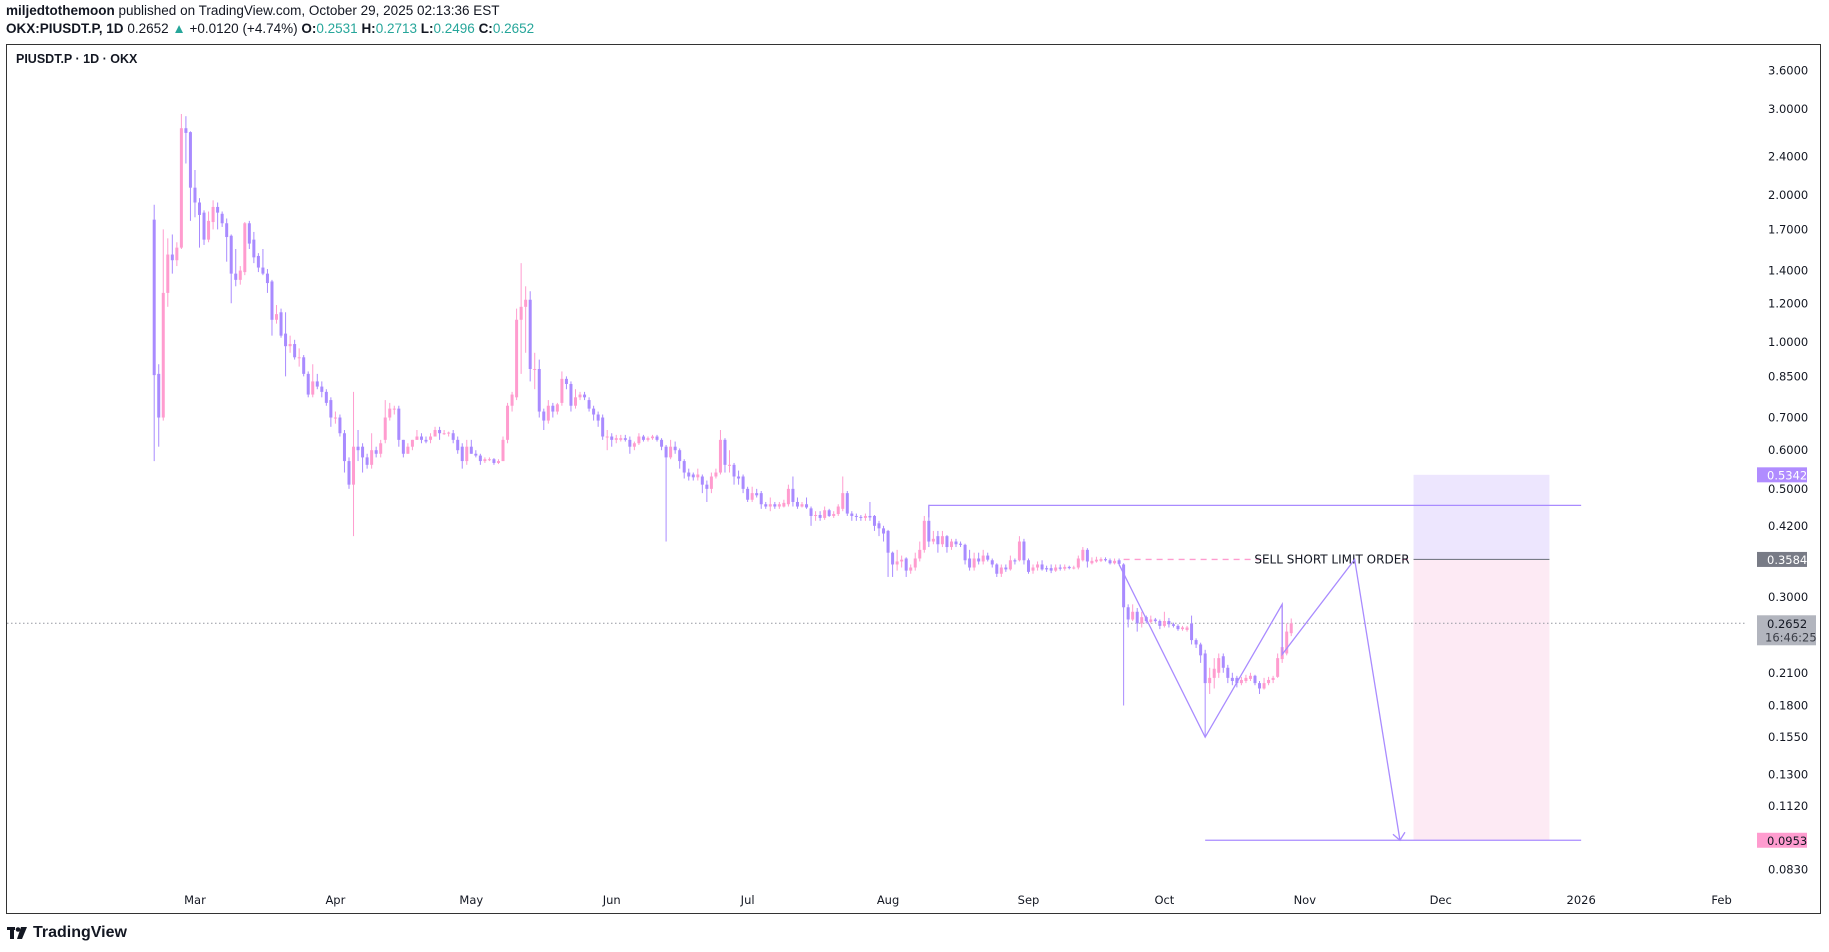 This screenshot has width=1829, height=952. What do you see at coordinates (1788, 526) in the screenshot?
I see `price-tick-label: 0.4200` at bounding box center [1788, 526].